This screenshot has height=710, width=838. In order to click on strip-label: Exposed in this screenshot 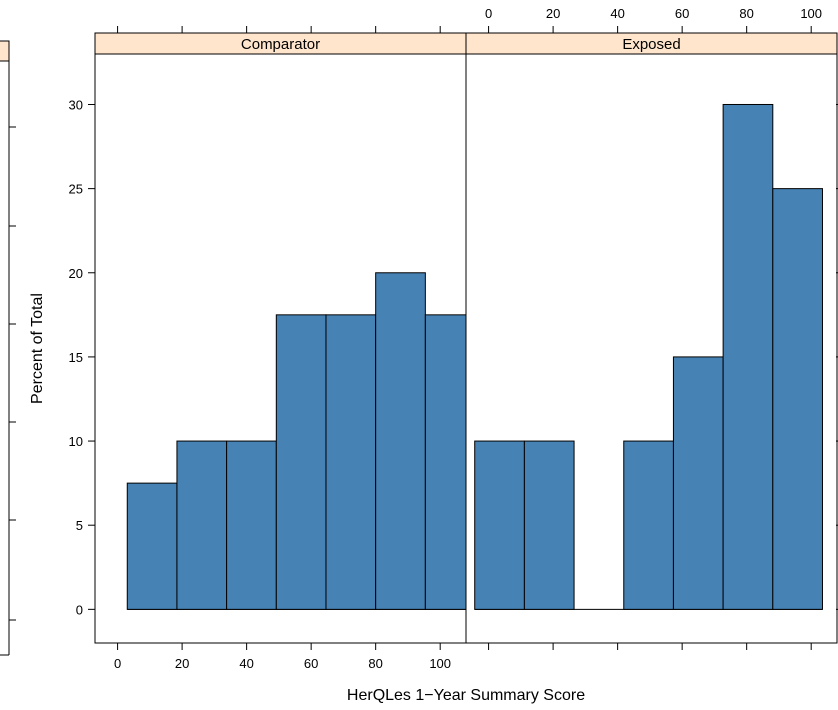, I will do `click(651, 44)`.